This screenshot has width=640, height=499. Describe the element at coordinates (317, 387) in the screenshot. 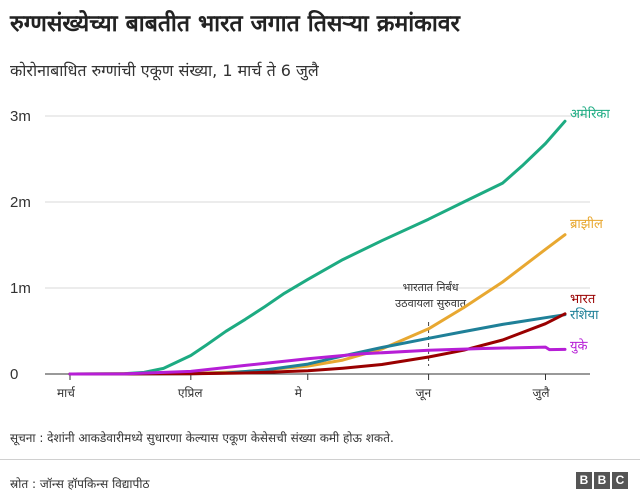

I see `x-axis: मार्च एप्रिल मे जून जुलै` at that location.